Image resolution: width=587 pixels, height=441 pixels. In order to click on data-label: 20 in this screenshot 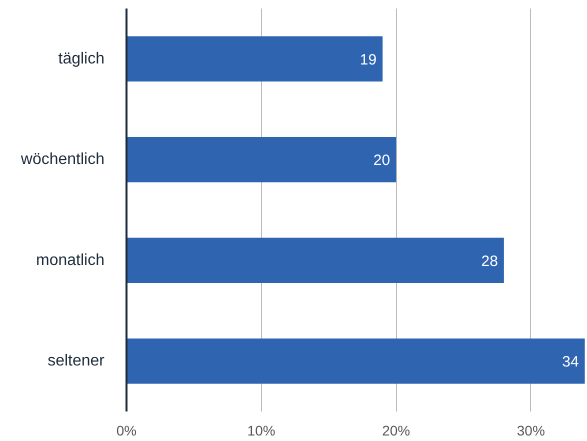, I will do `click(381, 161)`.